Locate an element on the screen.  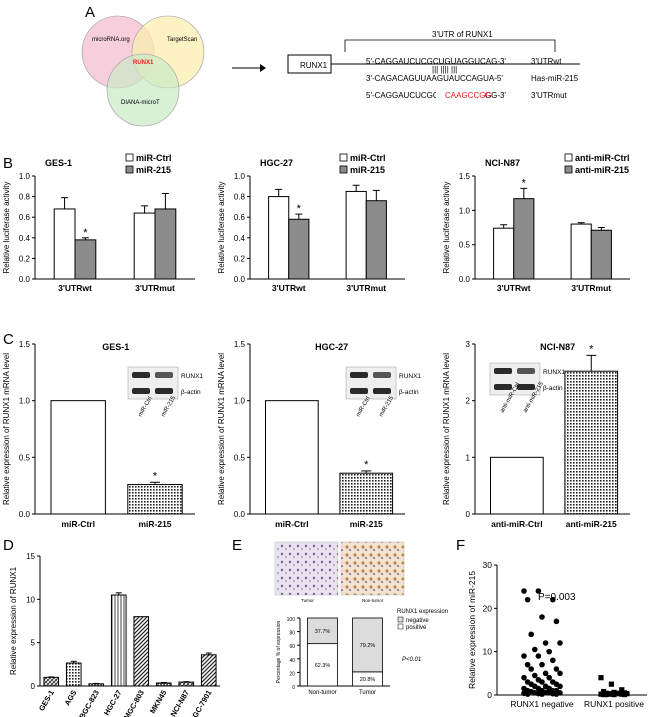
segment-label: 62.3% is located at coordinates (323, 666).